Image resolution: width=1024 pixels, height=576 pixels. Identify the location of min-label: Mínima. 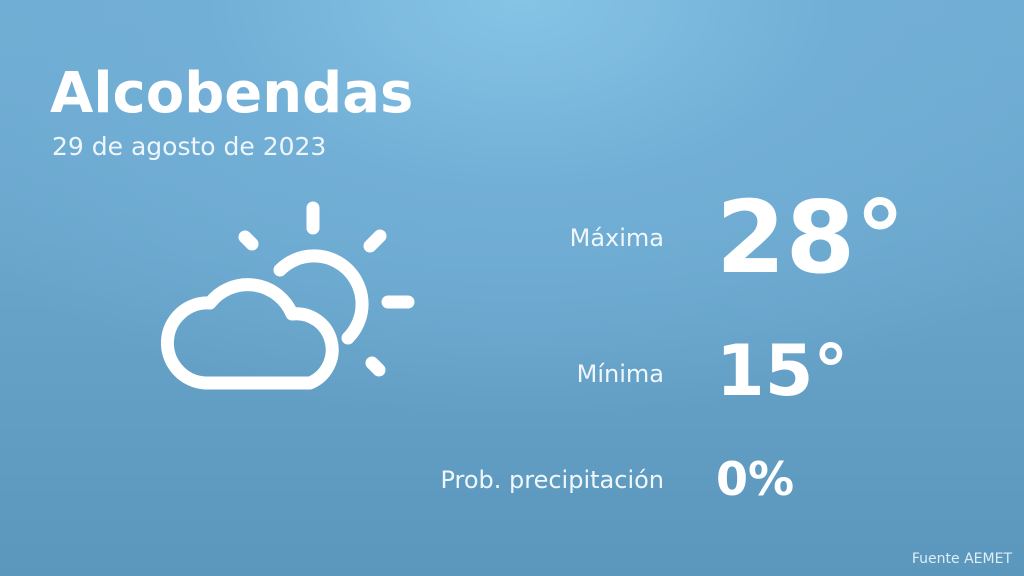
(620, 374).